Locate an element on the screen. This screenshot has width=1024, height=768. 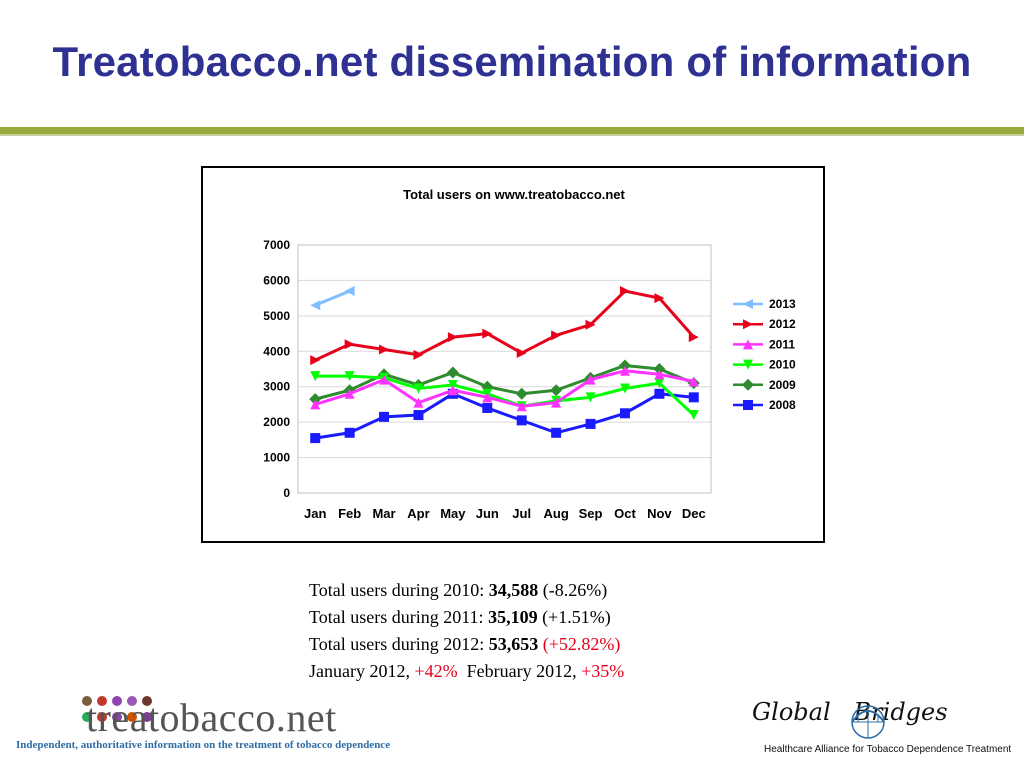
legend-marker-2009 is located at coordinates (748, 384).